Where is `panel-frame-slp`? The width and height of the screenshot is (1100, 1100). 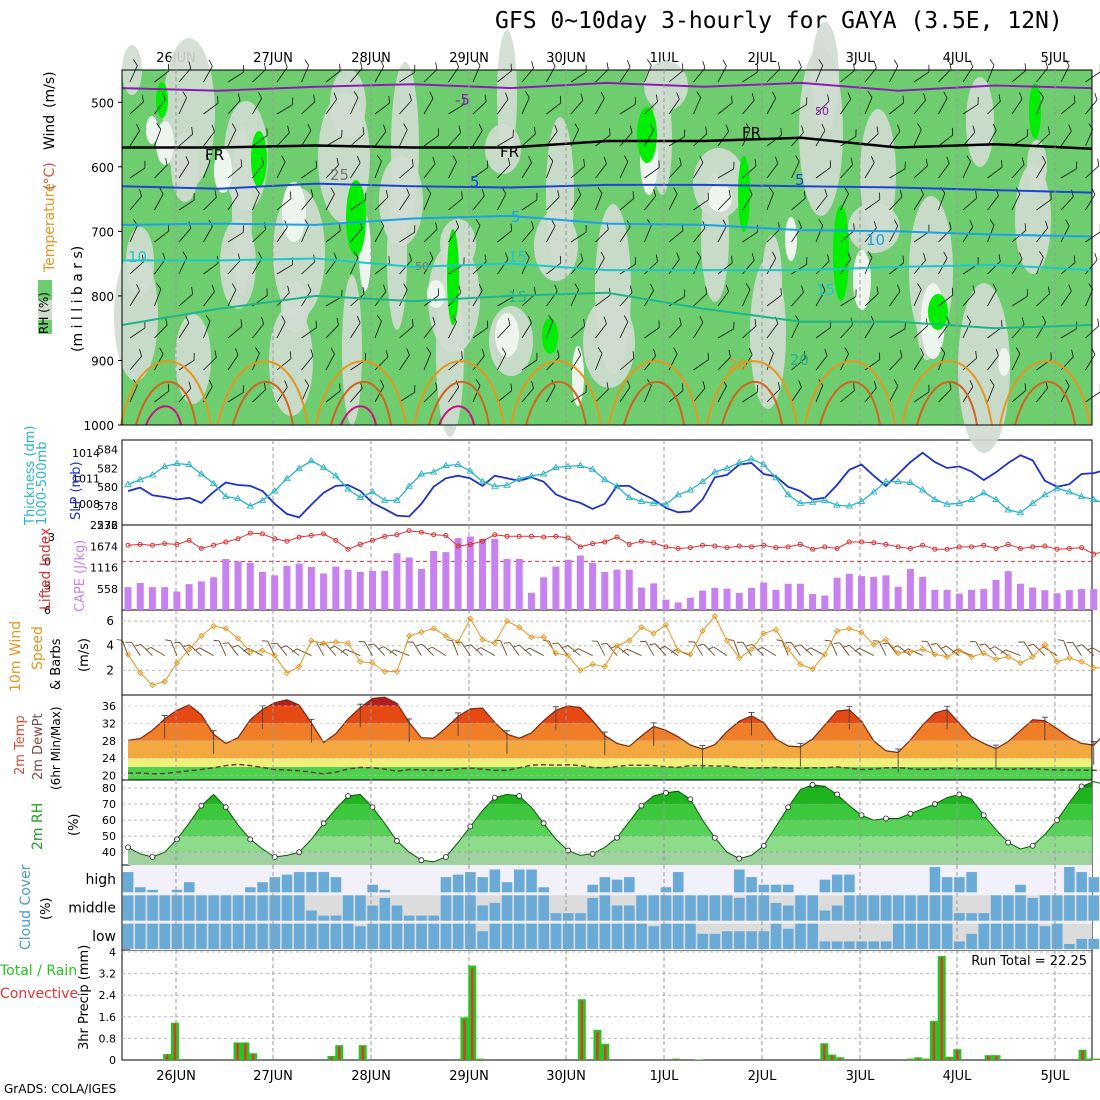
panel-frame-slp is located at coordinates (607, 482).